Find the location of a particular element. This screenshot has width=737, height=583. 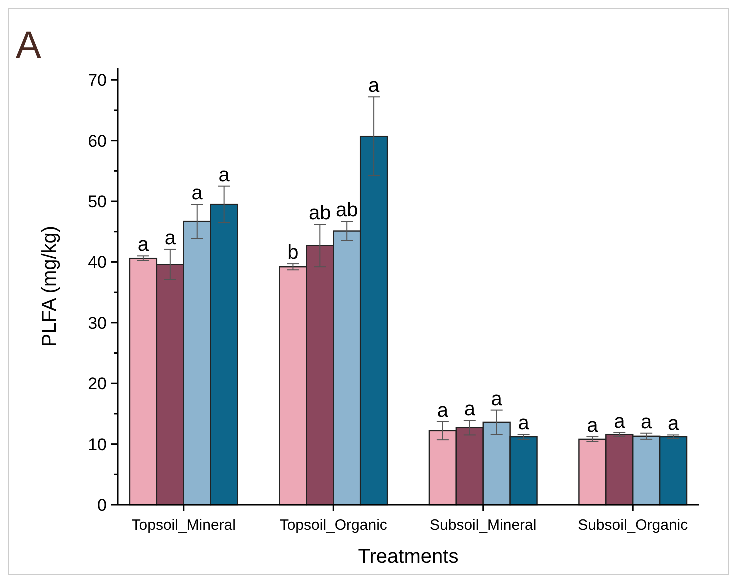

y-tick-label: 0 is located at coordinates (102, 505).